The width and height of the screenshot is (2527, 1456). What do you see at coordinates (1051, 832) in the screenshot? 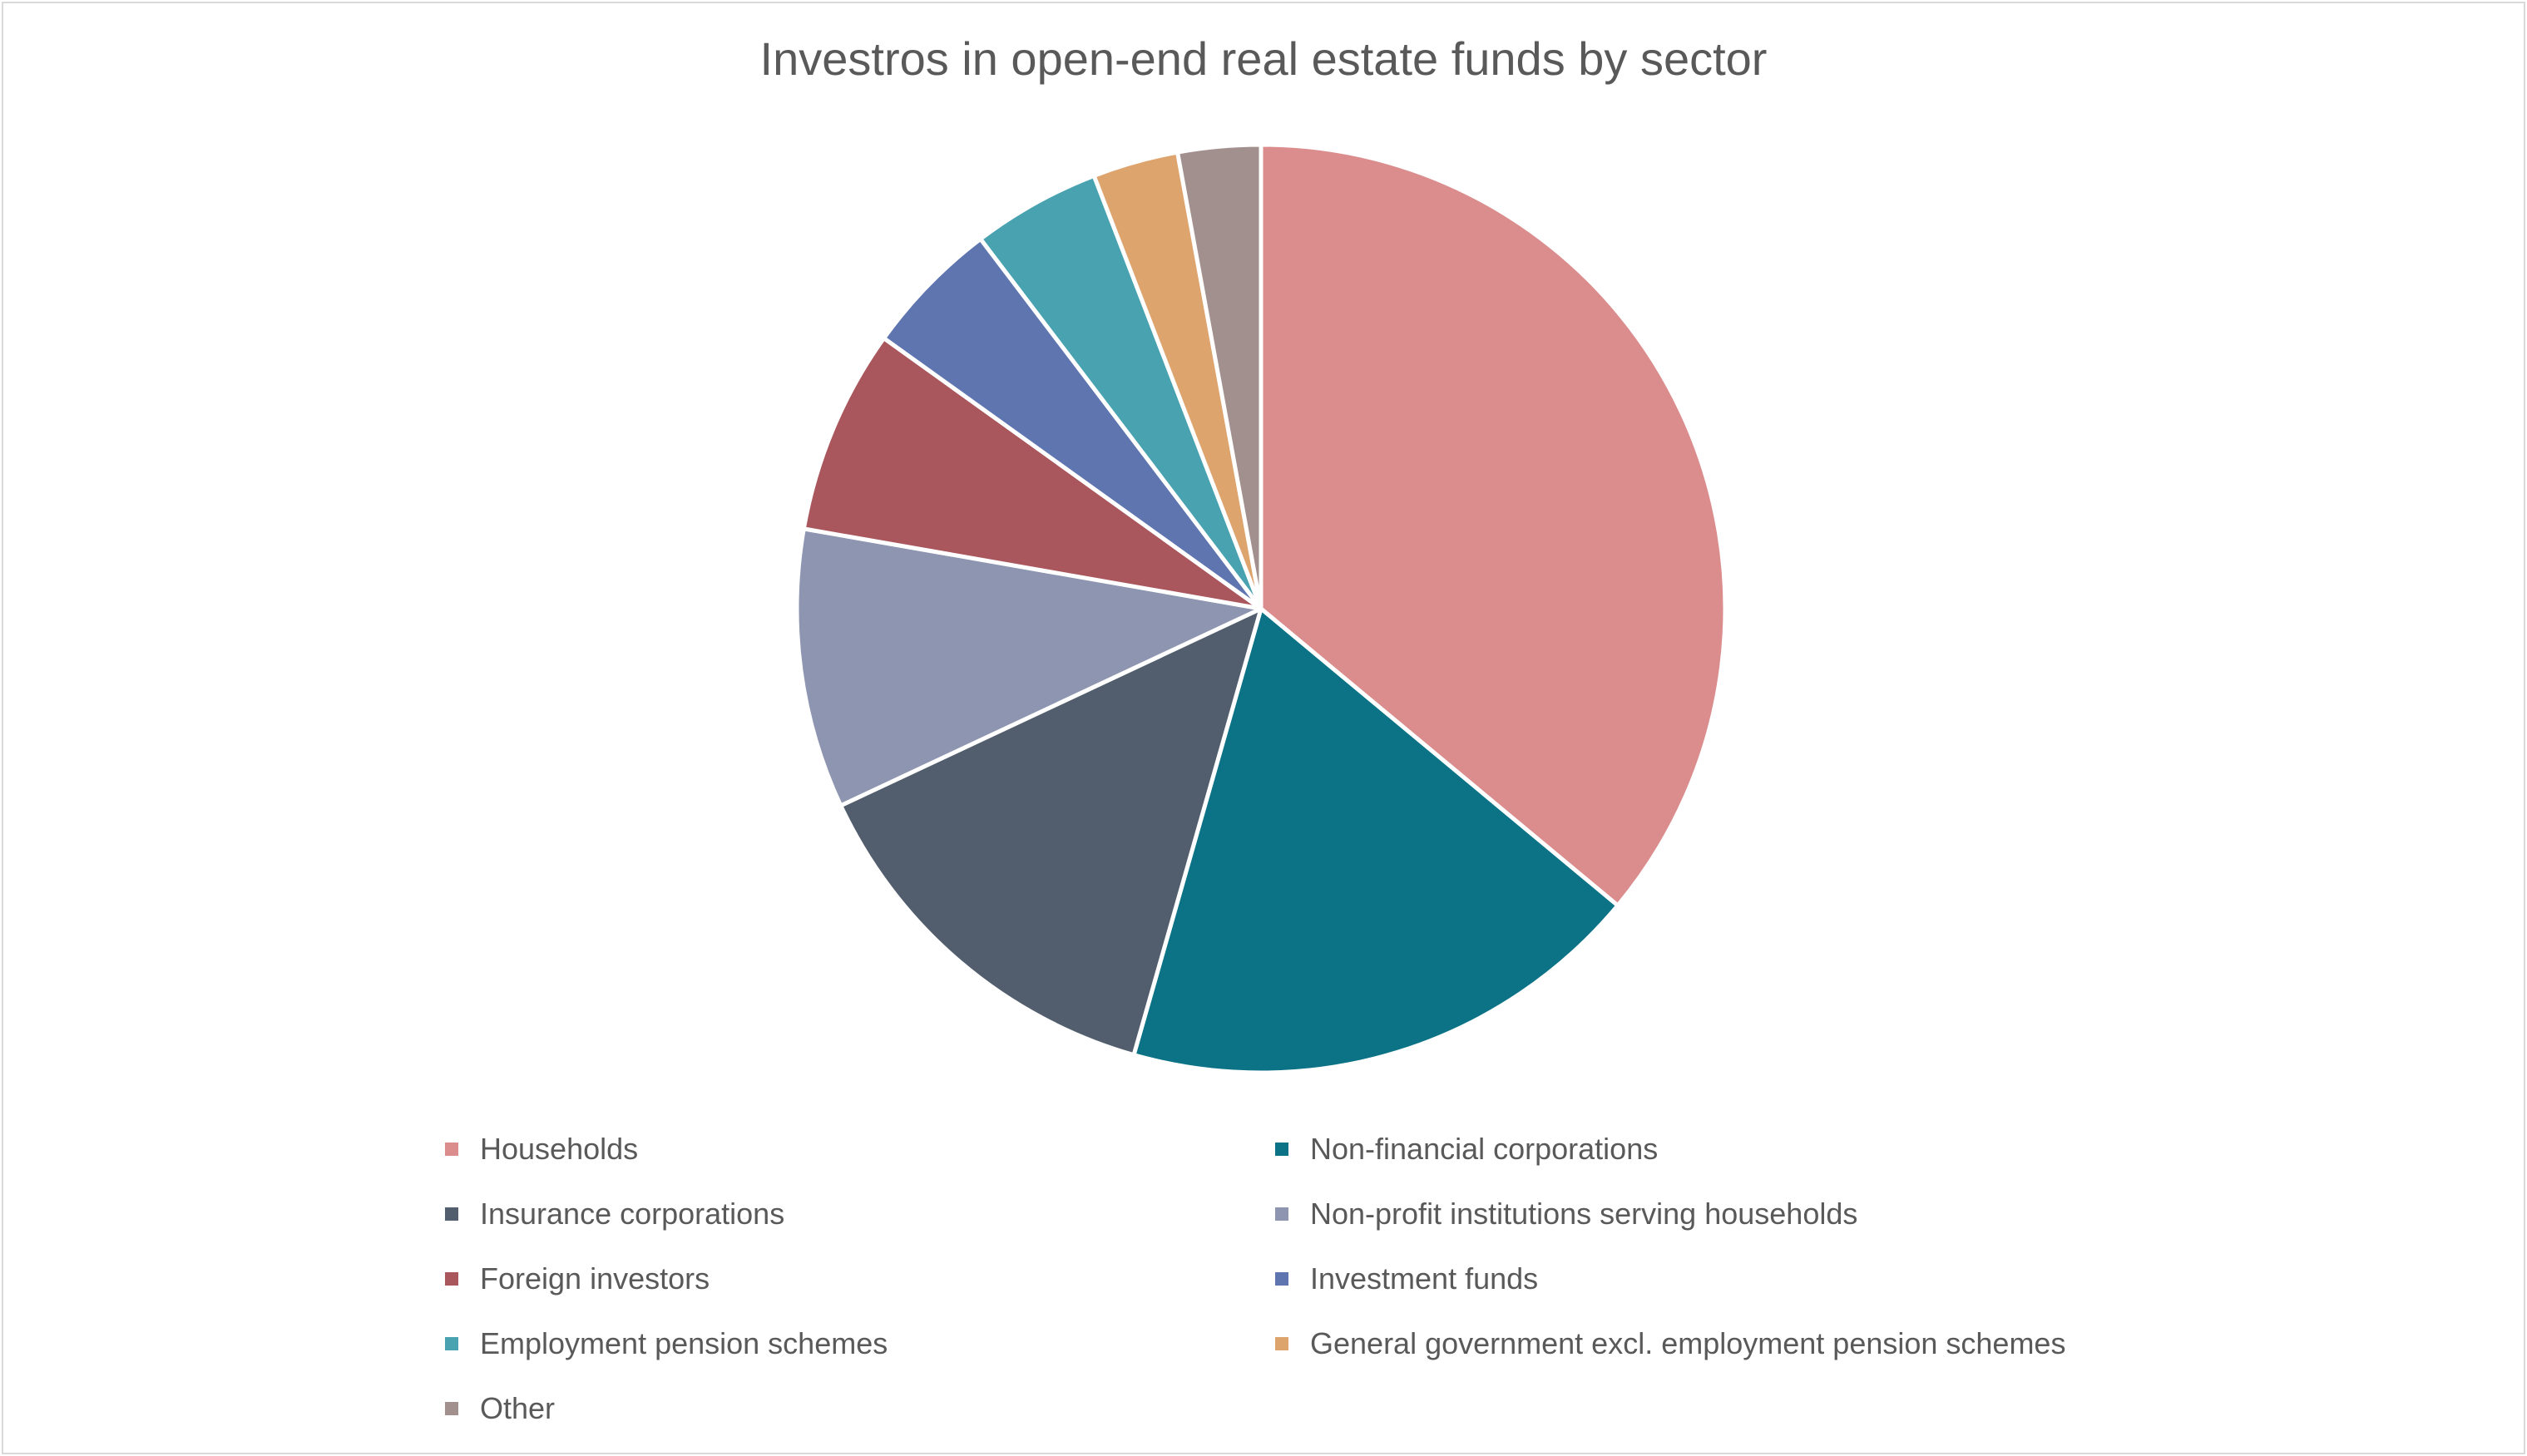
I see `pie-slice-insurance-corporations` at bounding box center [1051, 832].